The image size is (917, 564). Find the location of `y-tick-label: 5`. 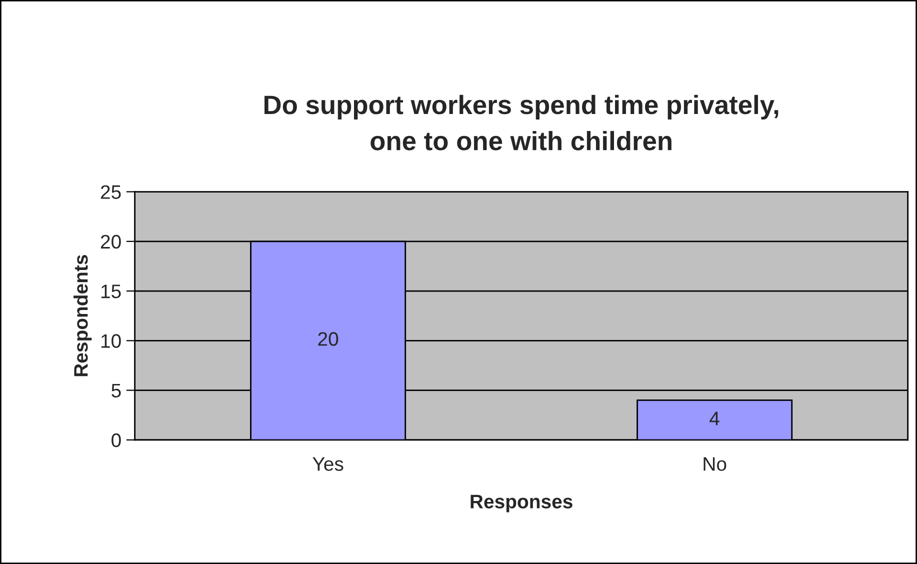

y-tick-label: 5 is located at coordinates (116, 391).